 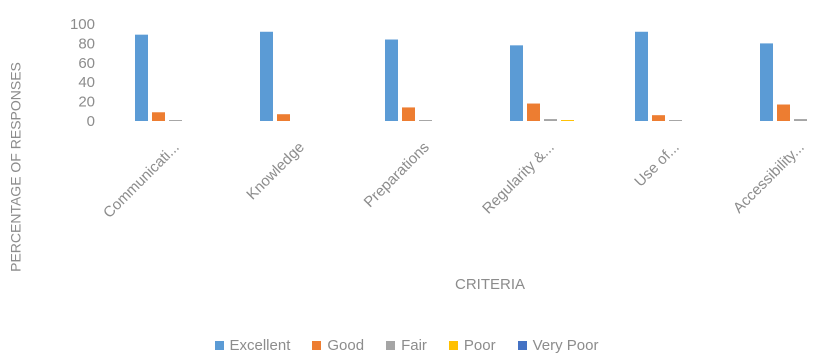 I want to click on y-tick-label: 40, so click(x=86, y=82).